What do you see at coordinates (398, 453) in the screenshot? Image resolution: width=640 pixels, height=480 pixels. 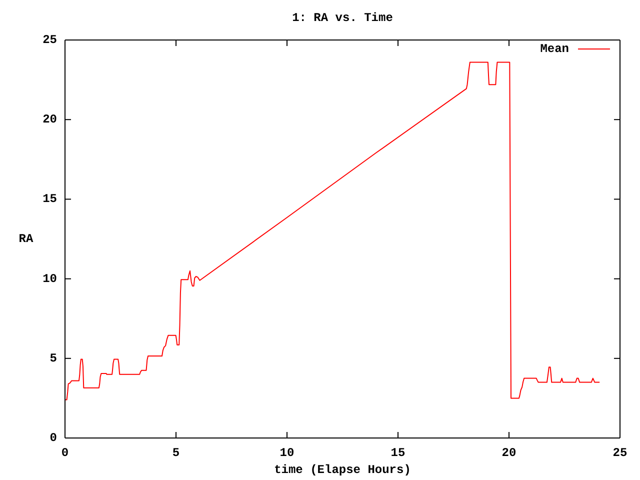 I see `x-tick-label: 15` at bounding box center [398, 453].